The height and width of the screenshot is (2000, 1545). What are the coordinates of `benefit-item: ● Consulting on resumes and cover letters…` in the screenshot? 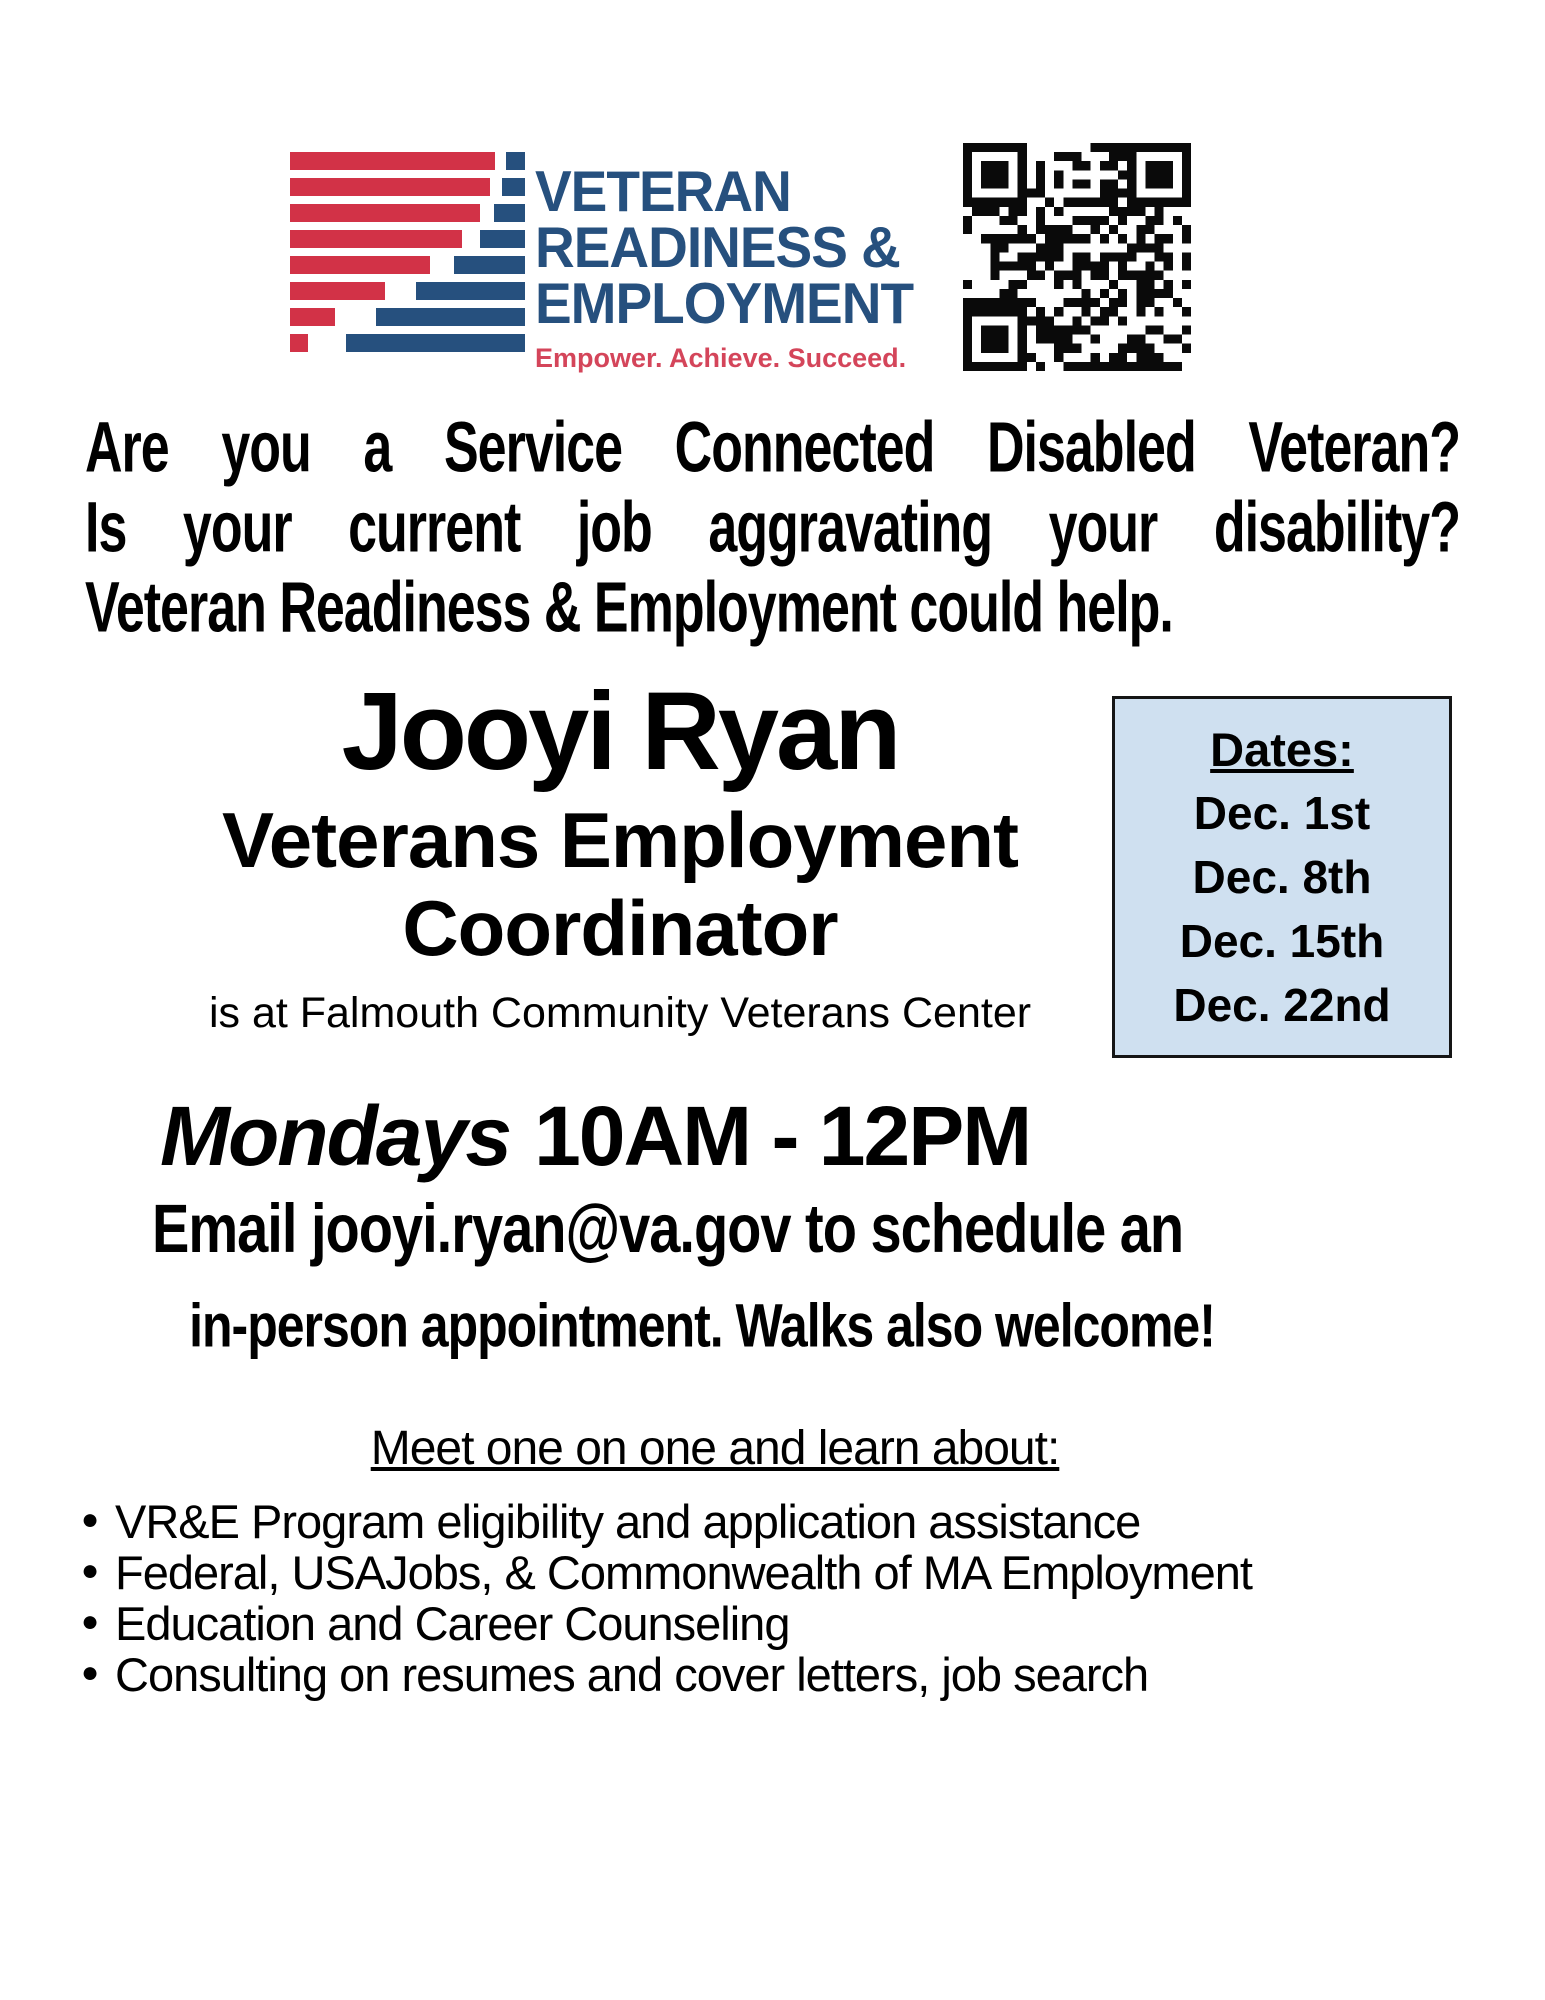 It's located at (781, 1674).